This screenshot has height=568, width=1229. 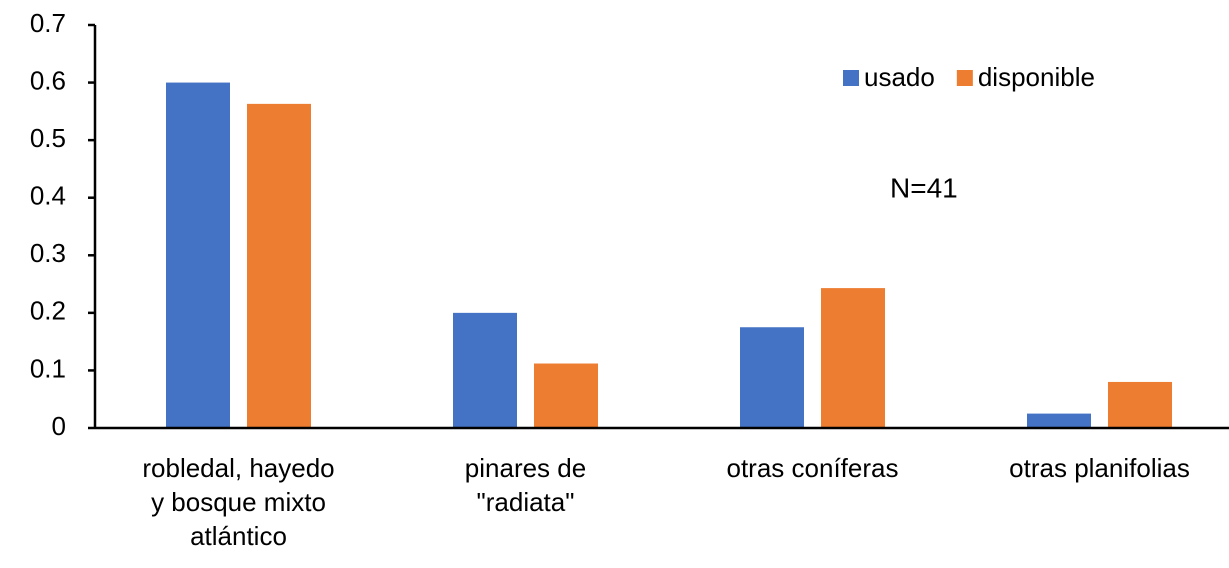 I want to click on y-tick-label: 0.1, so click(x=48, y=368).